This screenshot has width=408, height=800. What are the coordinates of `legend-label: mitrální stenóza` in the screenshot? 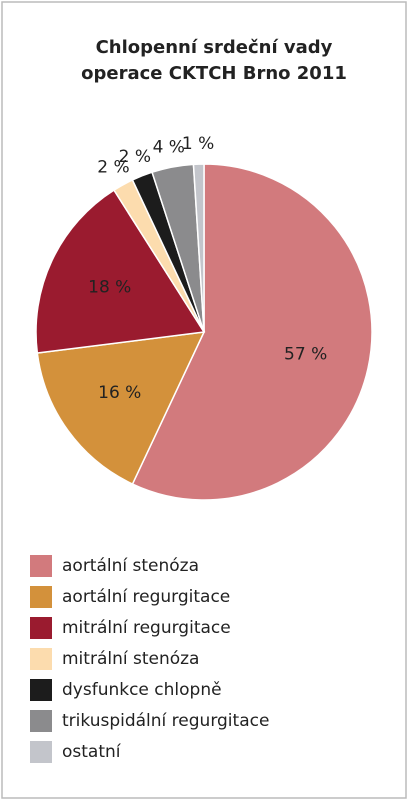 It's located at (130, 659).